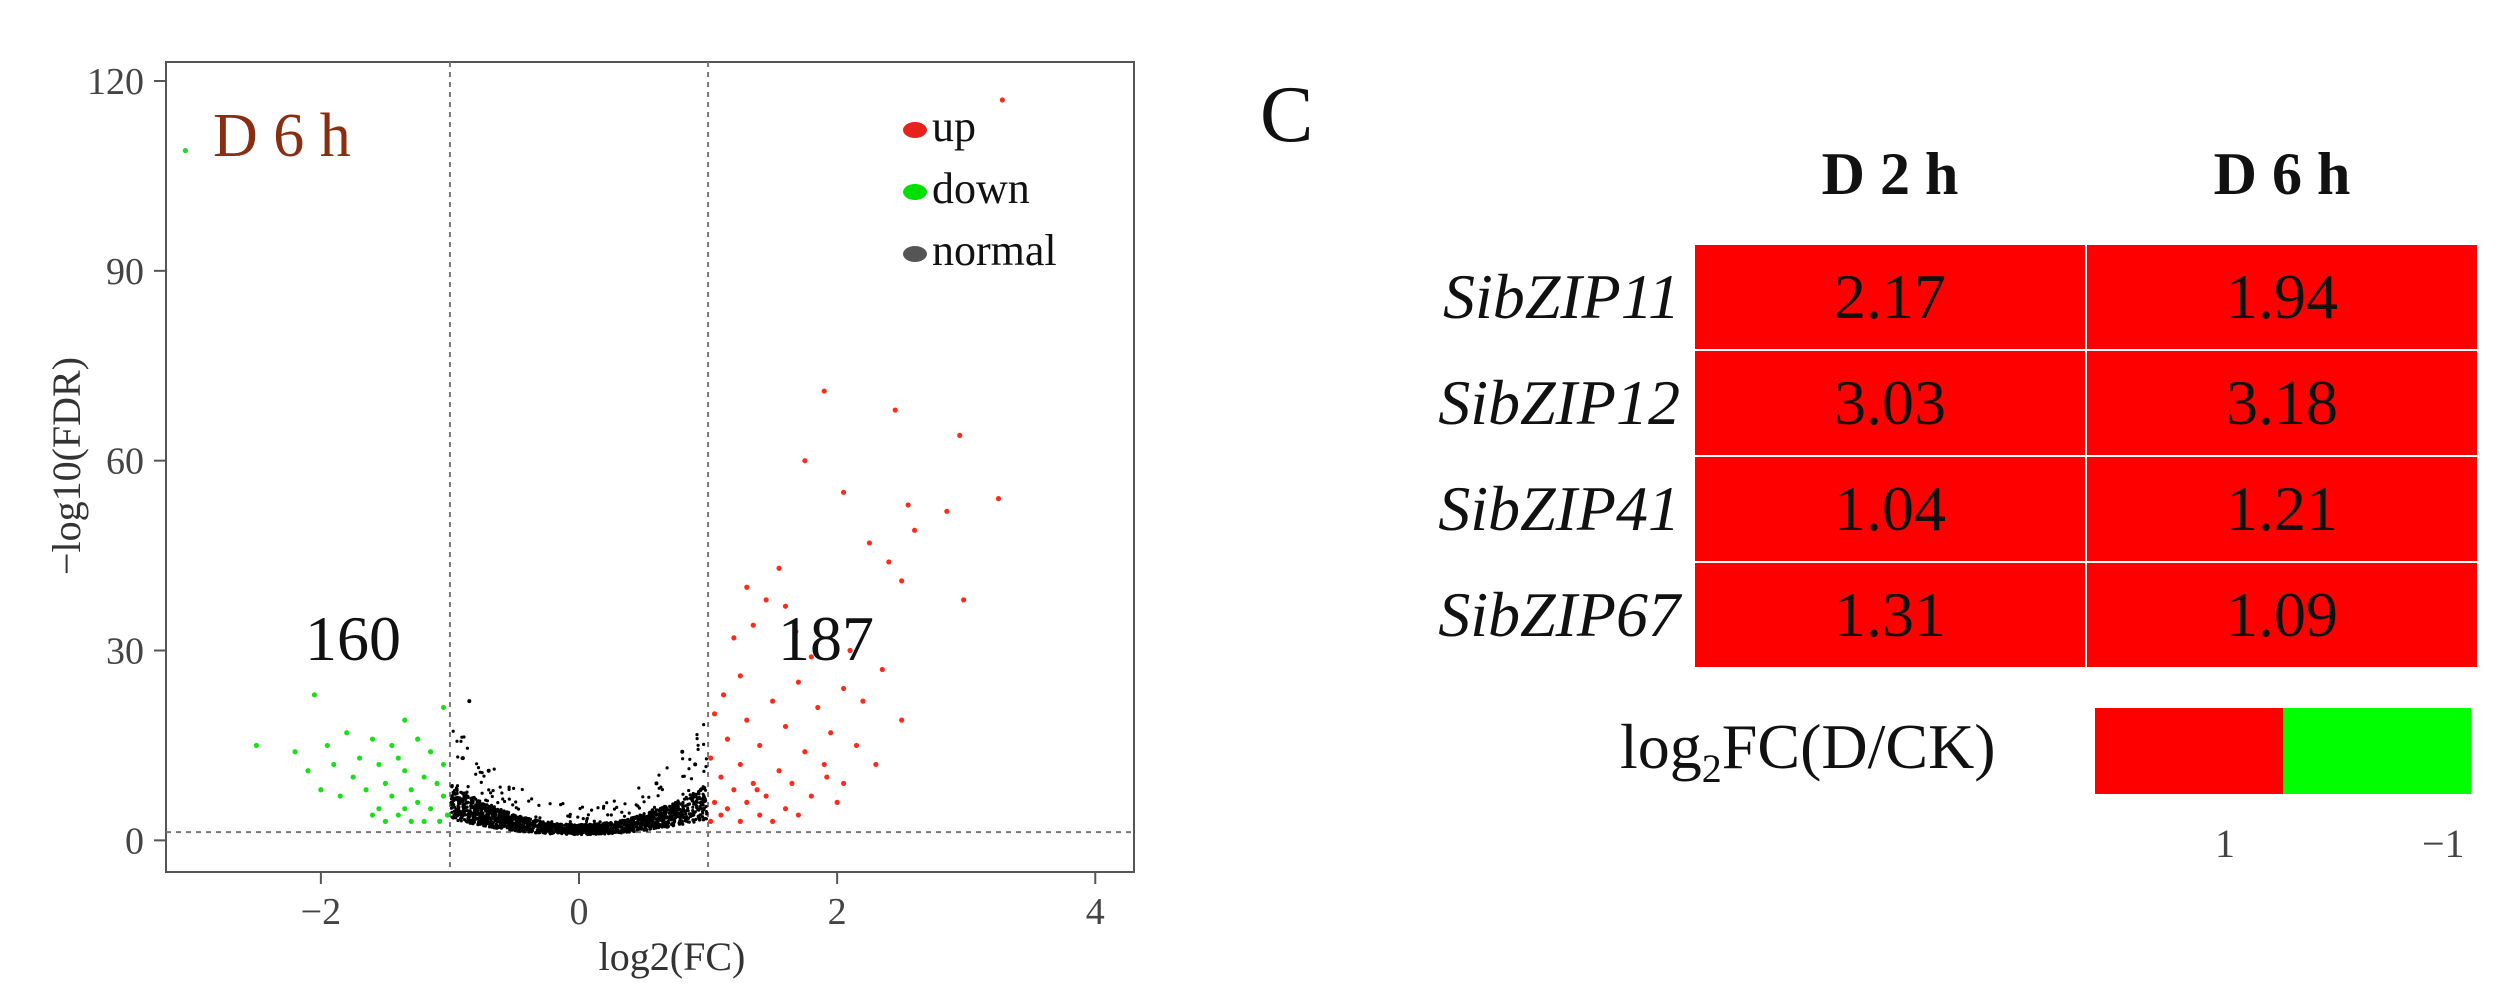 The image size is (2512, 1004). I want to click on heatmap-cell: 3.03, so click(1890, 403).